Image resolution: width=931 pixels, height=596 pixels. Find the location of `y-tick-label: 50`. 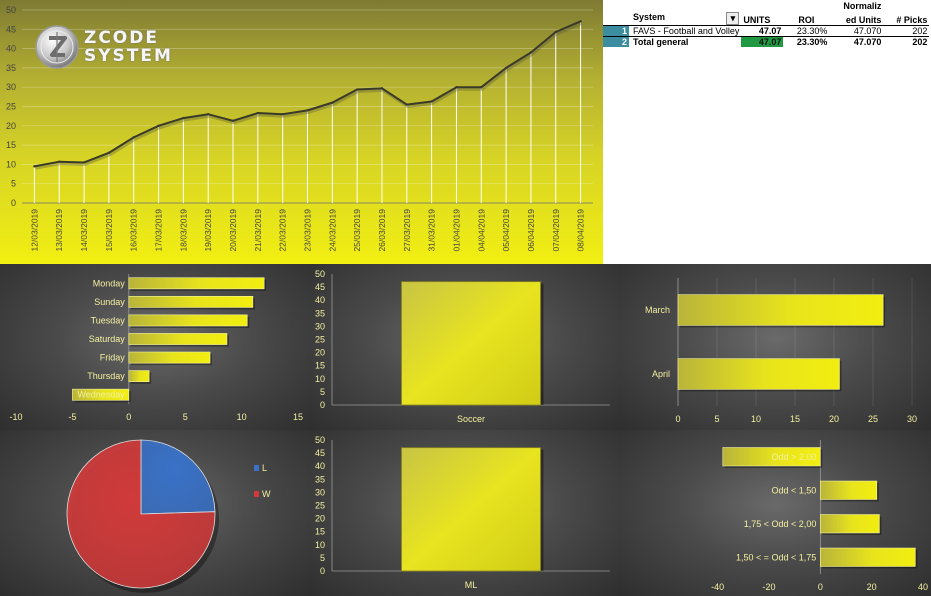

y-tick-label: 50 is located at coordinates (320, 440).